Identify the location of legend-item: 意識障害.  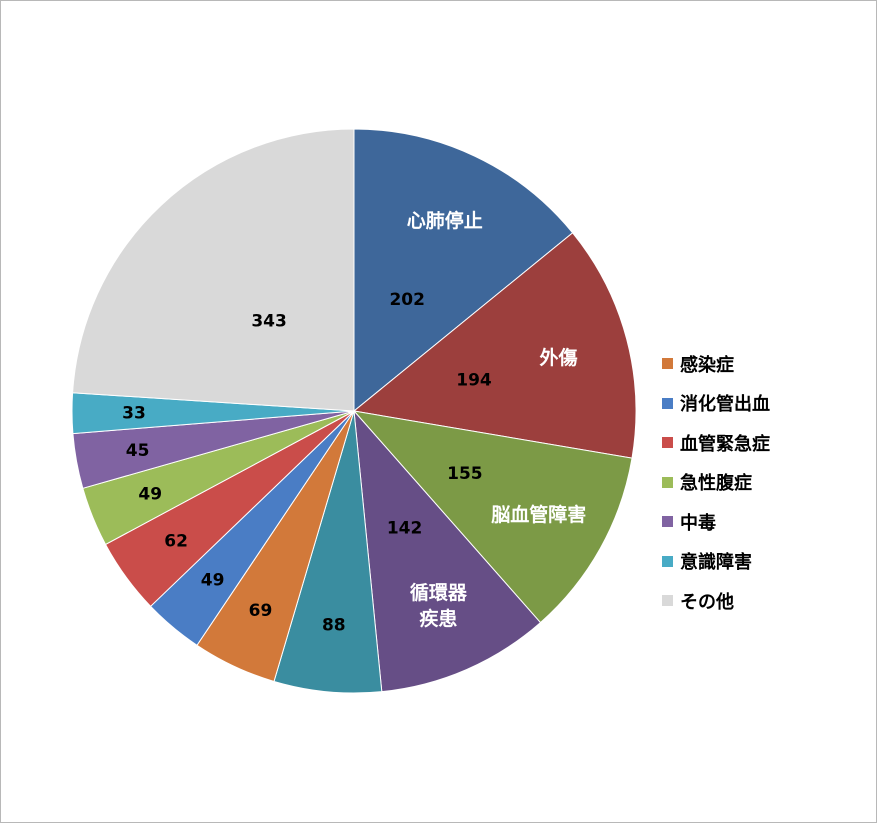
(716, 562).